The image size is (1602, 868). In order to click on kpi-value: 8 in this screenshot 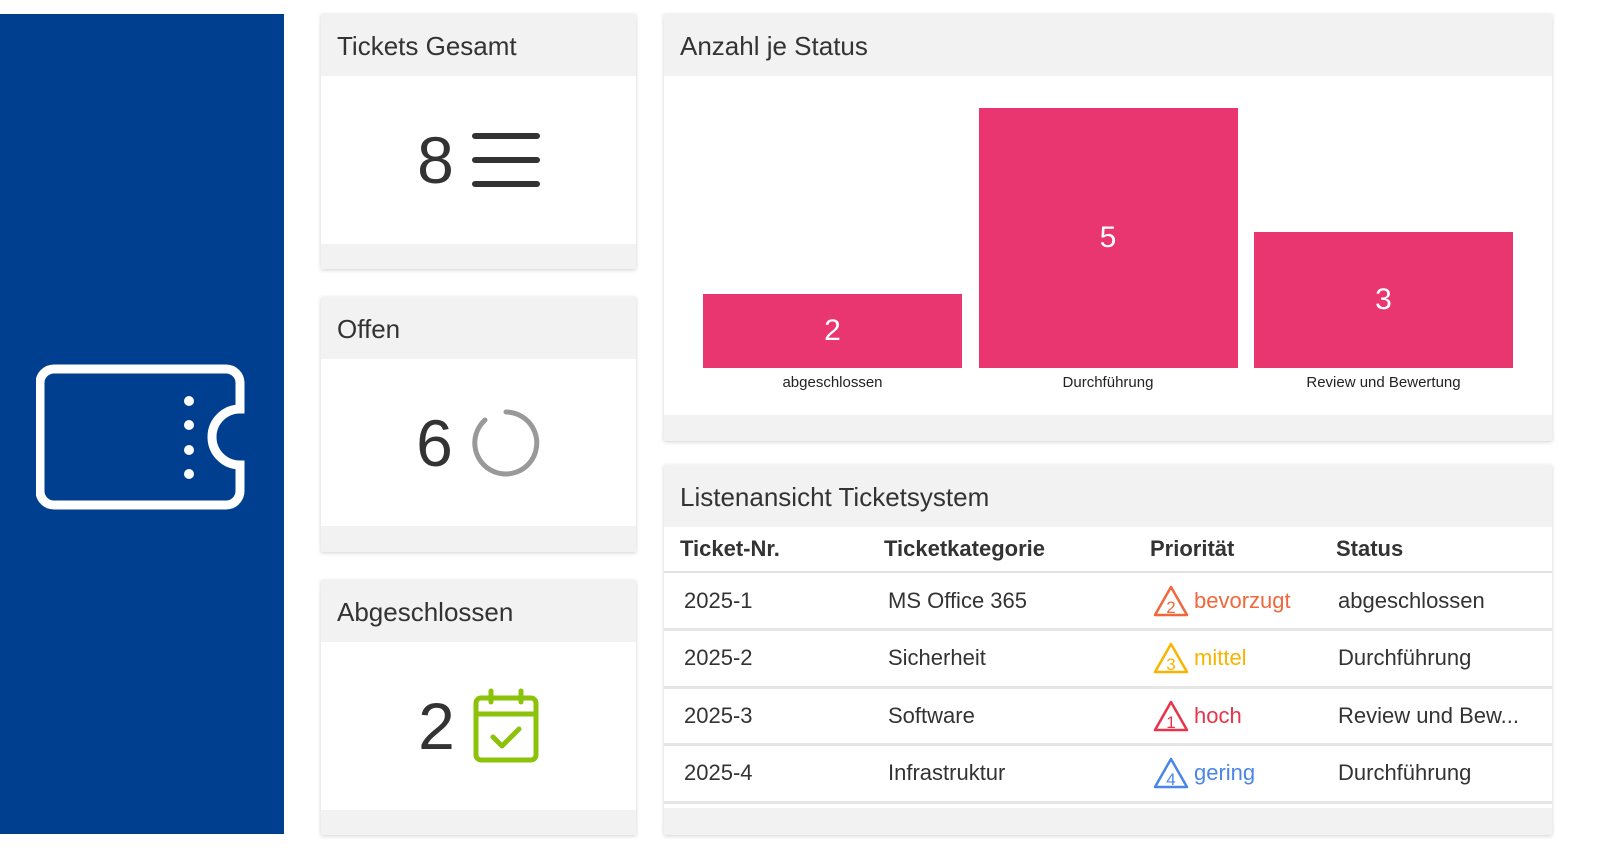, I will do `click(435, 160)`.